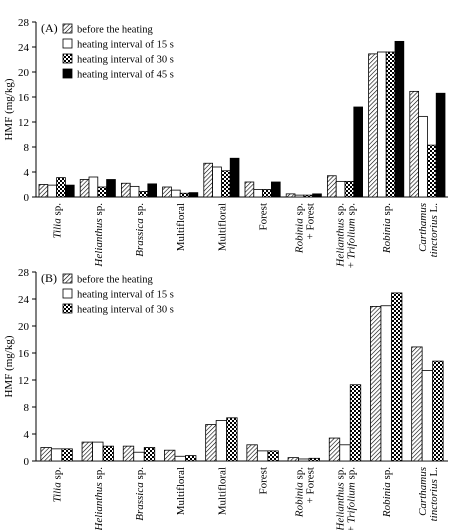  What do you see at coordinates (23, 123) in the screenshot?
I see `panel-a-y-tick-label: 12` at bounding box center [23, 123].